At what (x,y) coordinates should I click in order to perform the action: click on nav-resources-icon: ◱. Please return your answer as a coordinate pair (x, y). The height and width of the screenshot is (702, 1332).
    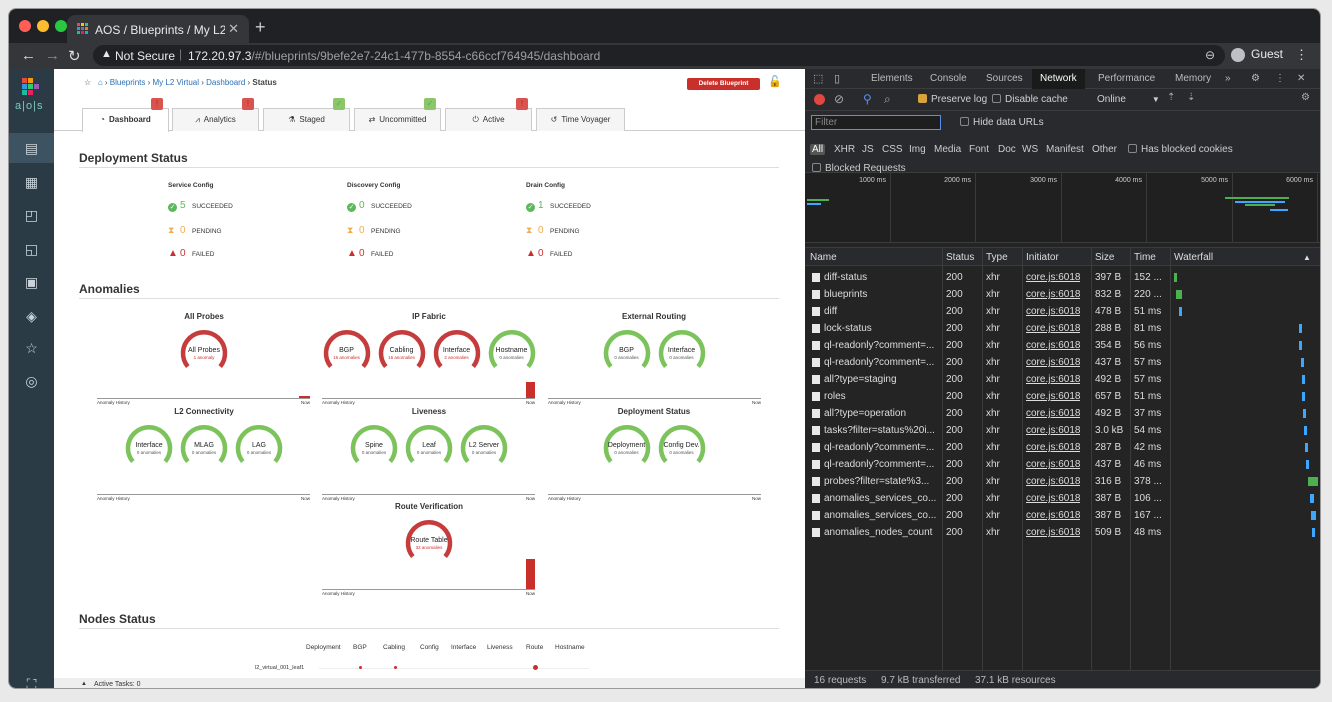
    Looking at the image, I should click on (31, 249).